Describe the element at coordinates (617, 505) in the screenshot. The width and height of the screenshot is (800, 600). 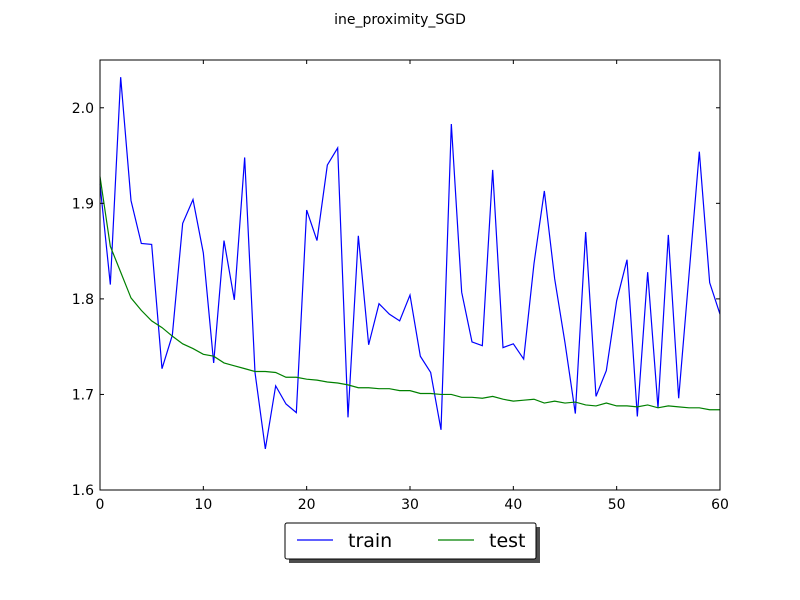
I see `x-tick-label: 50` at that location.